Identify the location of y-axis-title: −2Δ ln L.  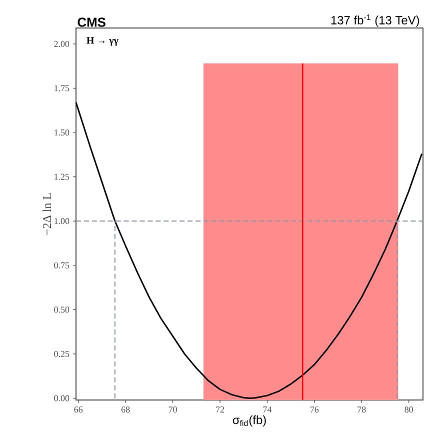
(47, 214).